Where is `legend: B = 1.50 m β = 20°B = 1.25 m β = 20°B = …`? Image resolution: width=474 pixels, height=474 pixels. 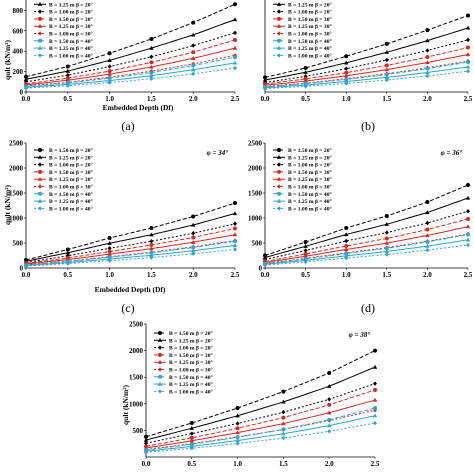 legend: B = 1.50 m β = 20°B = 1.25 m β = 20°B = … is located at coordinates (63, 179).